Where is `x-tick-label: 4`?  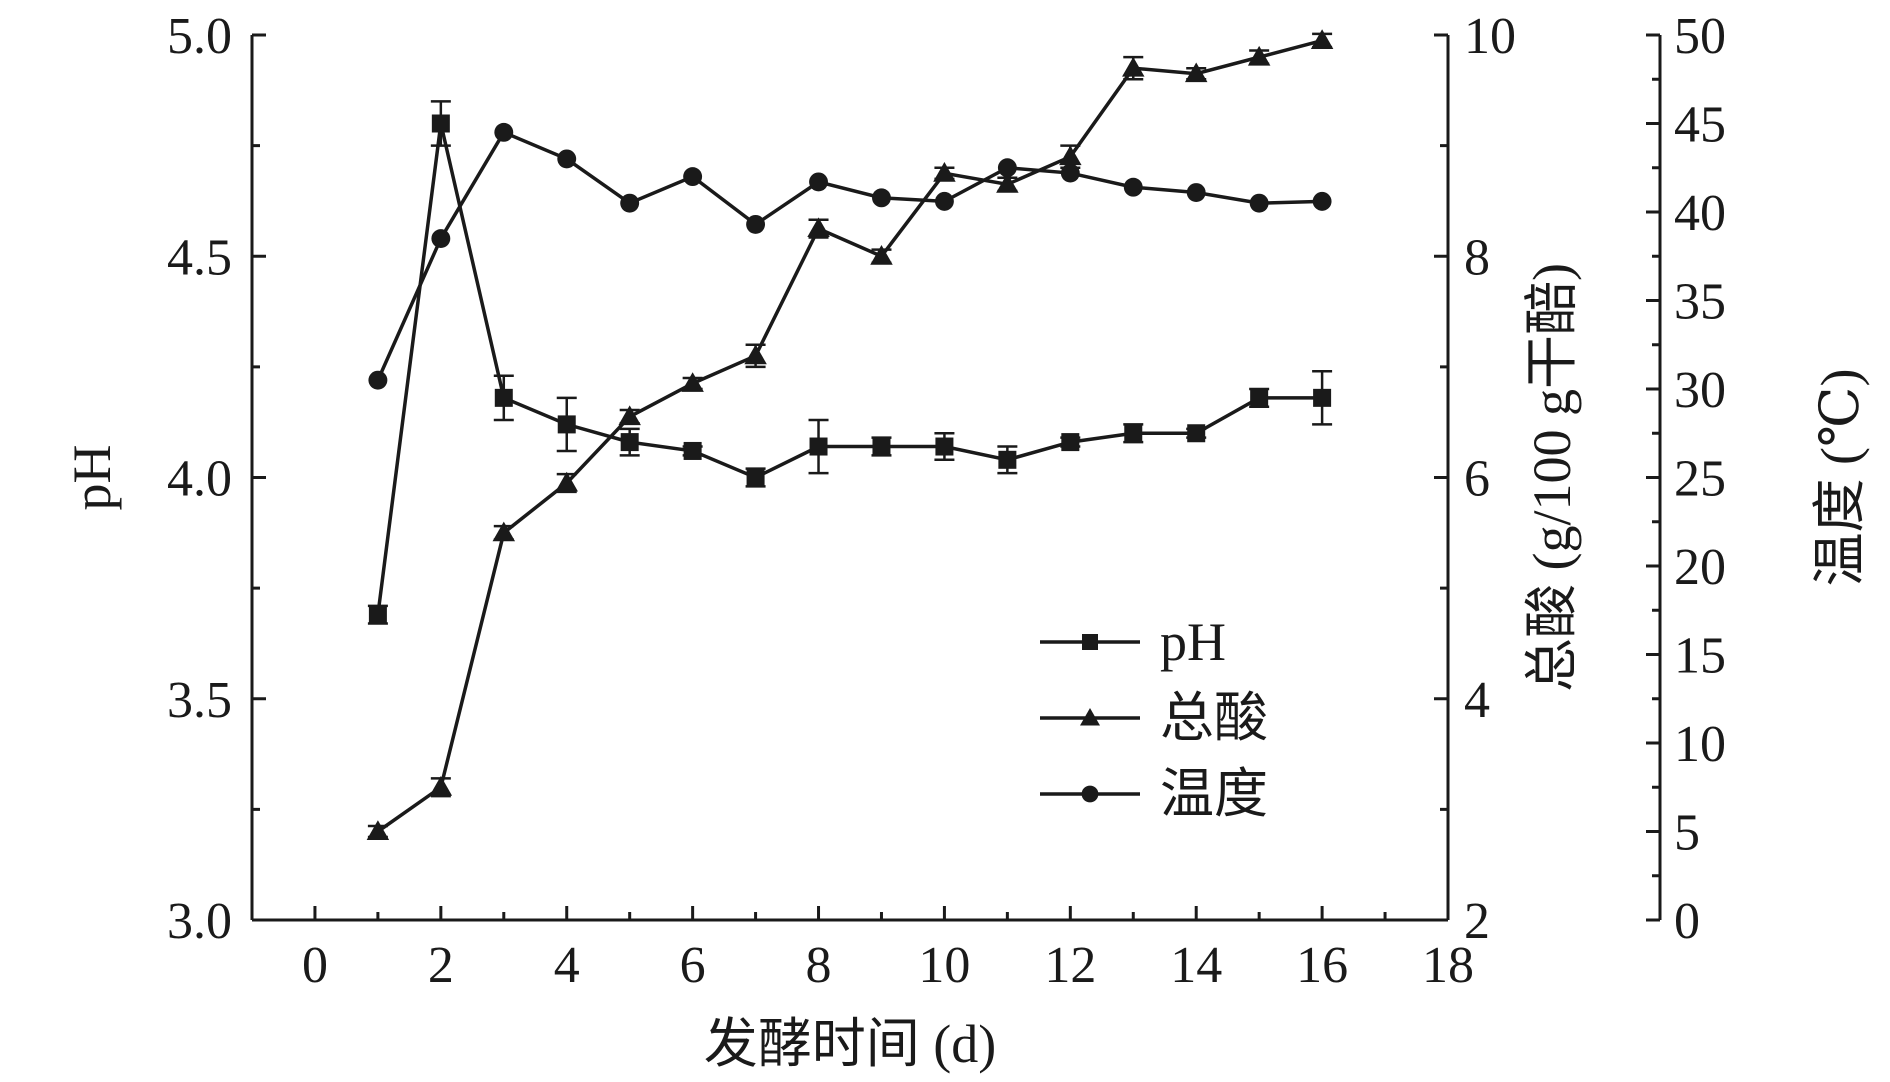 x-tick-label: 4 is located at coordinates (567, 965).